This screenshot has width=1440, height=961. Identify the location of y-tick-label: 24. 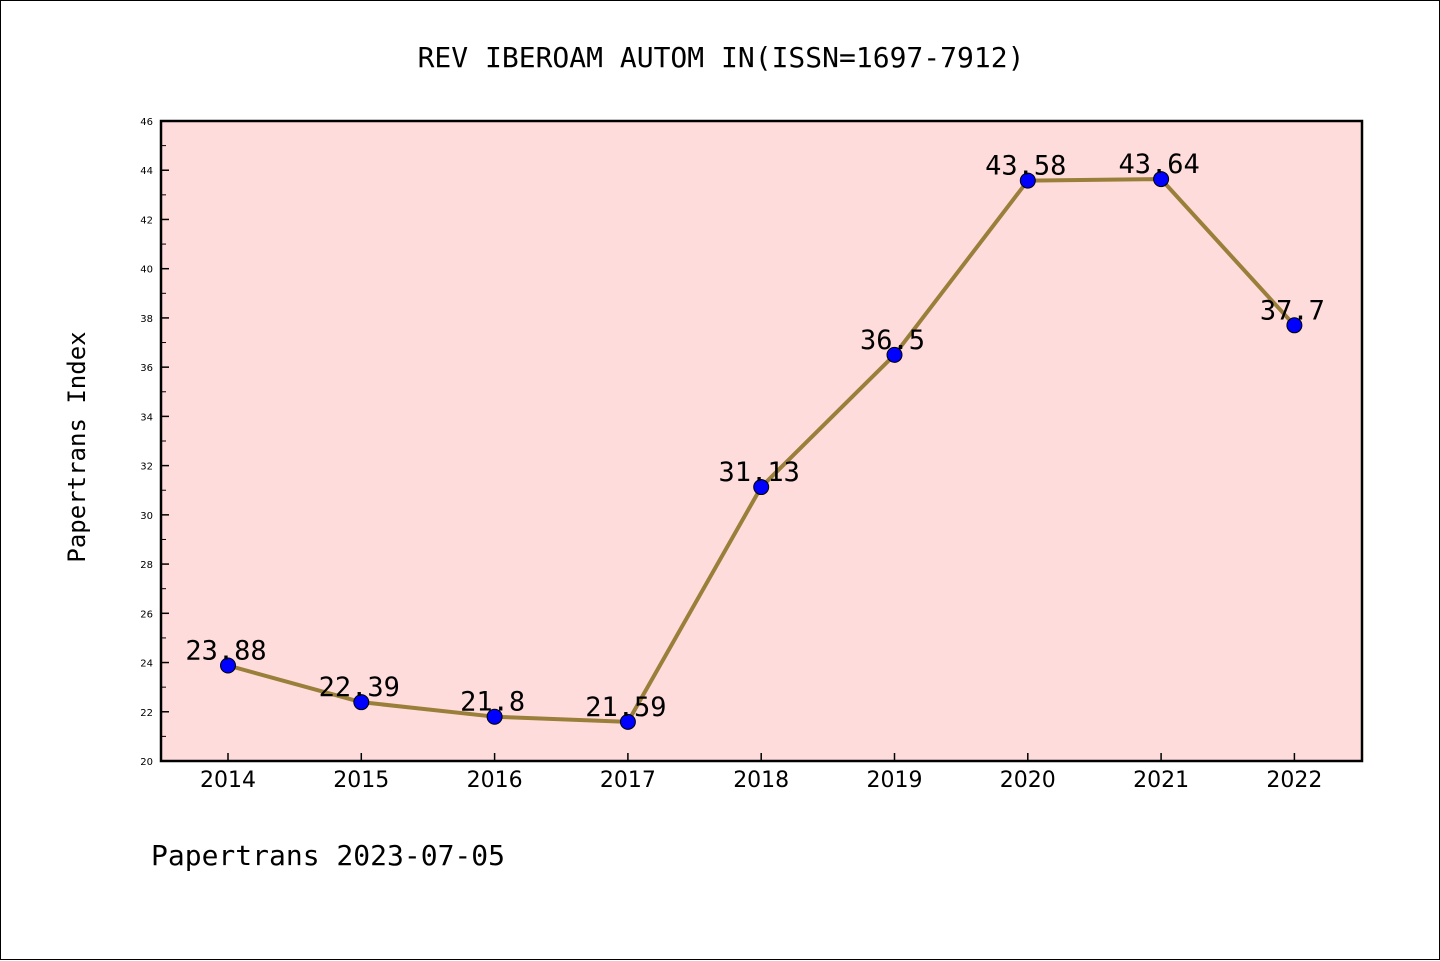
(146, 664).